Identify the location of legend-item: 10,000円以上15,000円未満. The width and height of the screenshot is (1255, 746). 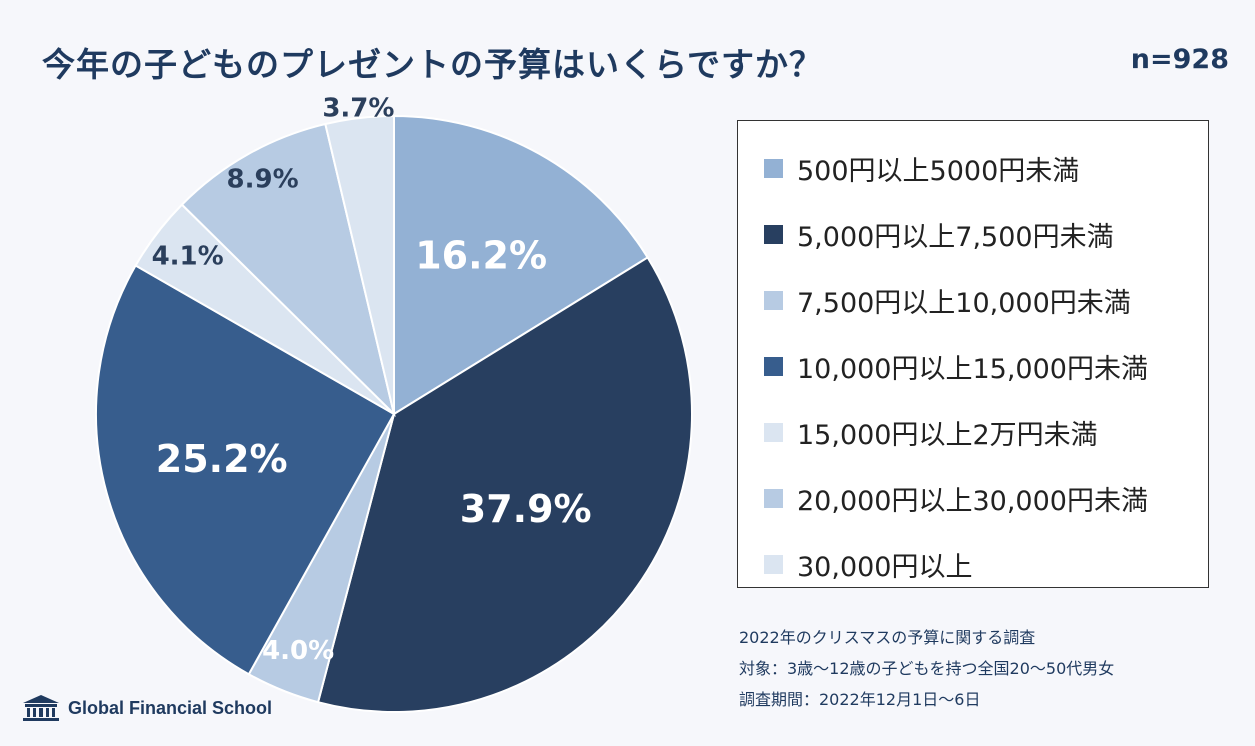
(973, 366).